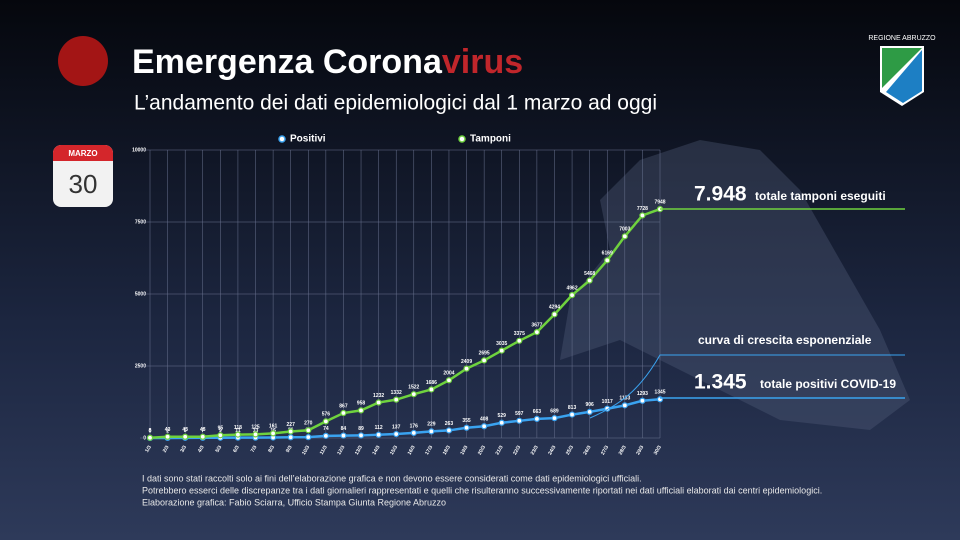 This screenshot has height=540, width=960. What do you see at coordinates (273, 427) in the screenshot?
I see `data-label: 161` at bounding box center [273, 427].